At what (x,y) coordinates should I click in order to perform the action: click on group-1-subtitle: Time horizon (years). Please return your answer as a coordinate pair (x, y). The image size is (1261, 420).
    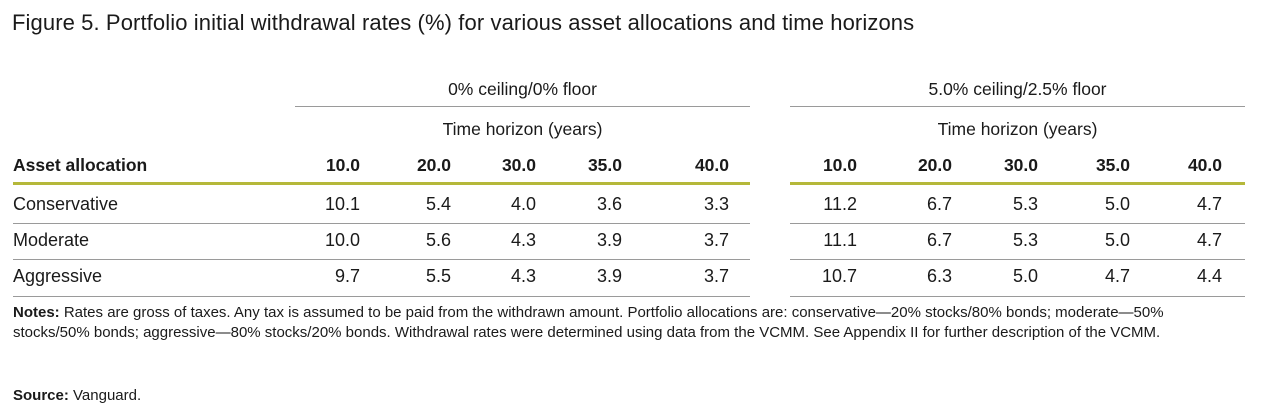
    Looking at the image, I should click on (522, 129).